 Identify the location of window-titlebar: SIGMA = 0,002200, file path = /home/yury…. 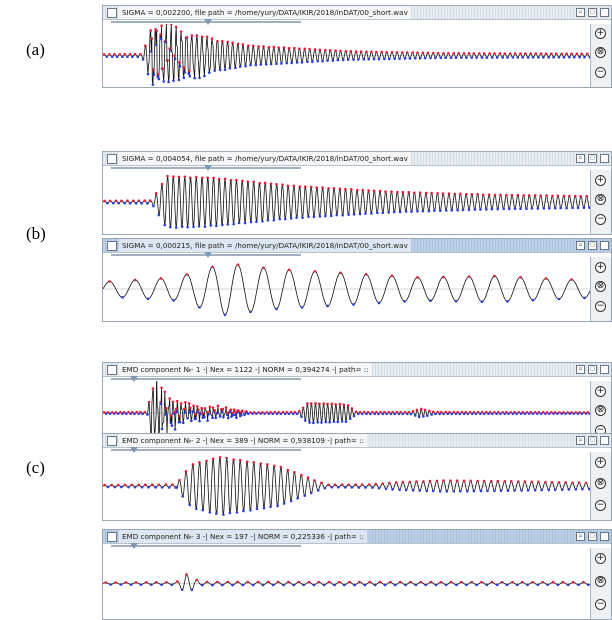
(357, 13).